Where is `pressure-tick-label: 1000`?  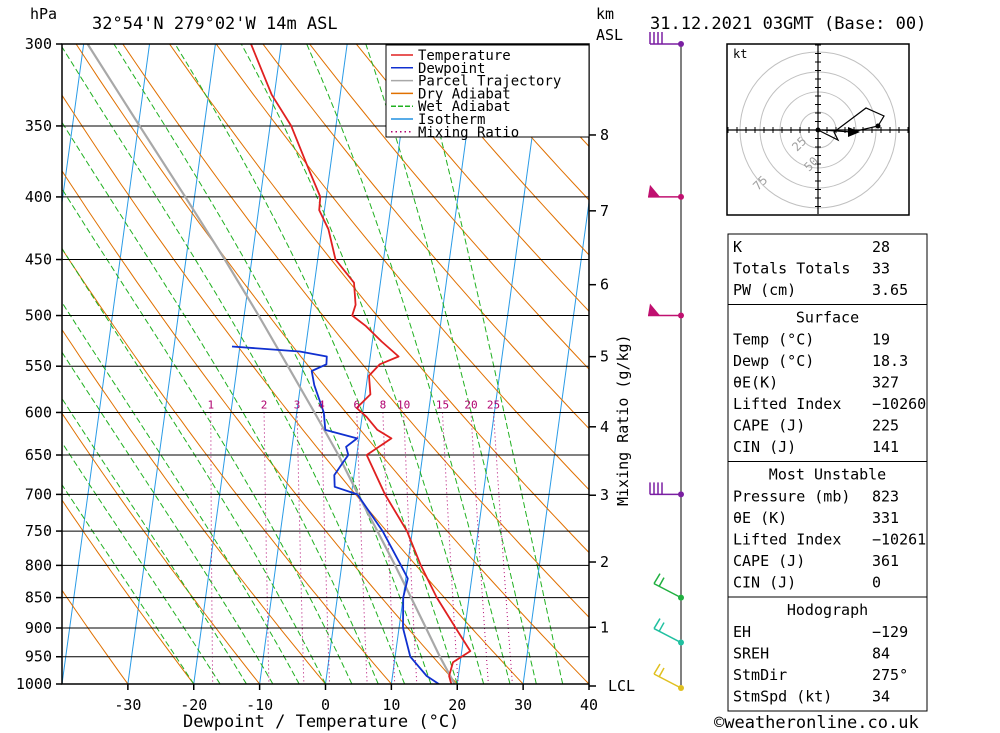
pressure-tick-label: 1000 is located at coordinates (34, 684).